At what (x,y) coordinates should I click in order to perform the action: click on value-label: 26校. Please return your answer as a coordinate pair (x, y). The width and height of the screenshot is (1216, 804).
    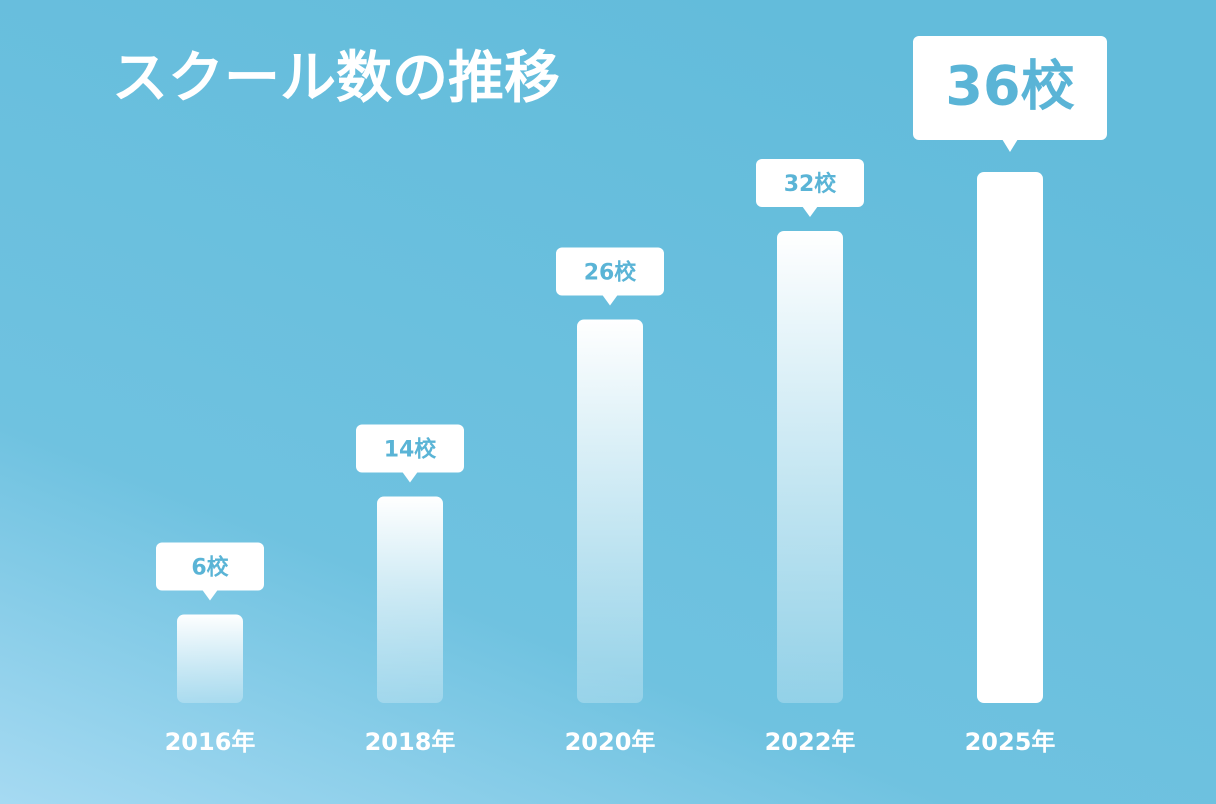
    Looking at the image, I should click on (611, 273).